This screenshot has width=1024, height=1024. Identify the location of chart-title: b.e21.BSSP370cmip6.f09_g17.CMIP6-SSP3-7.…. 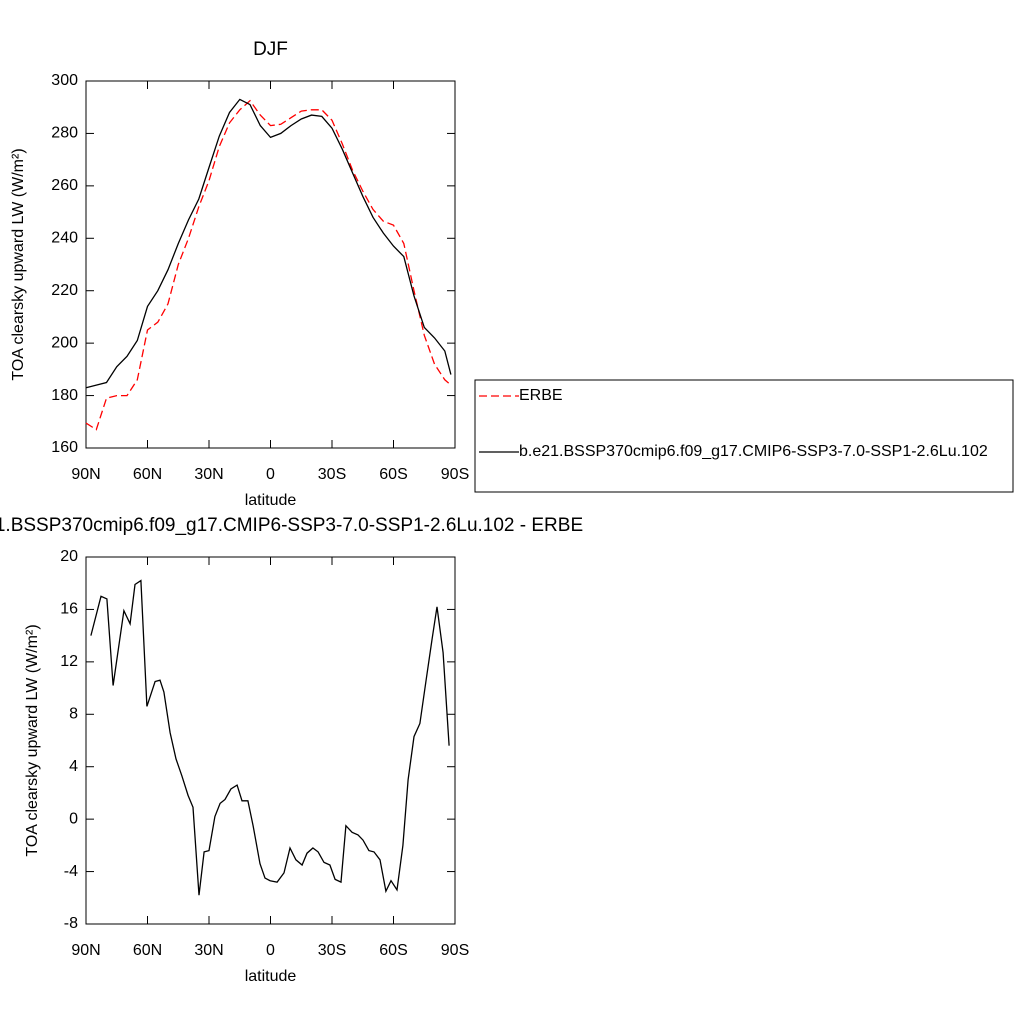
(291, 525).